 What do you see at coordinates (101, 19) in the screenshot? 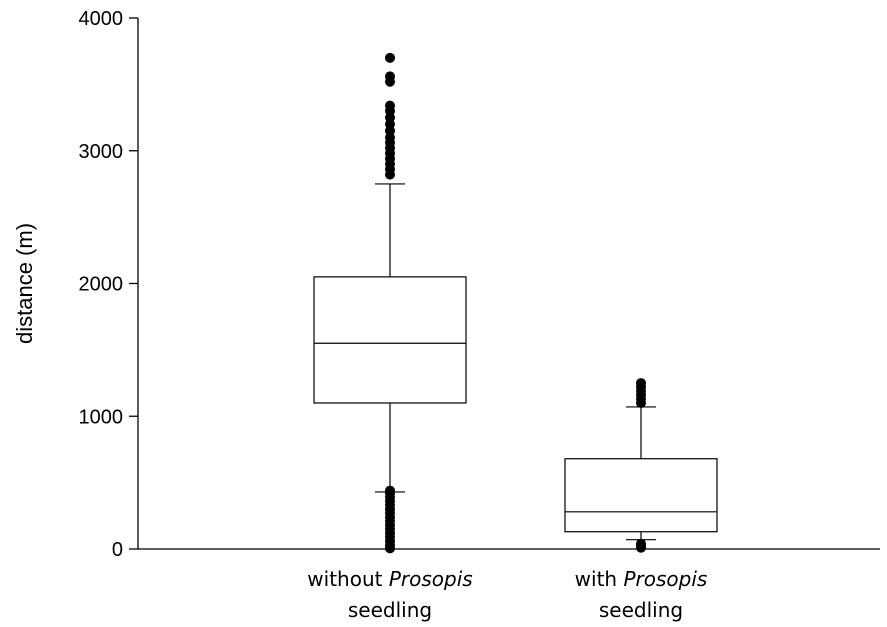
I see `y-tick-label: 4000` at bounding box center [101, 19].